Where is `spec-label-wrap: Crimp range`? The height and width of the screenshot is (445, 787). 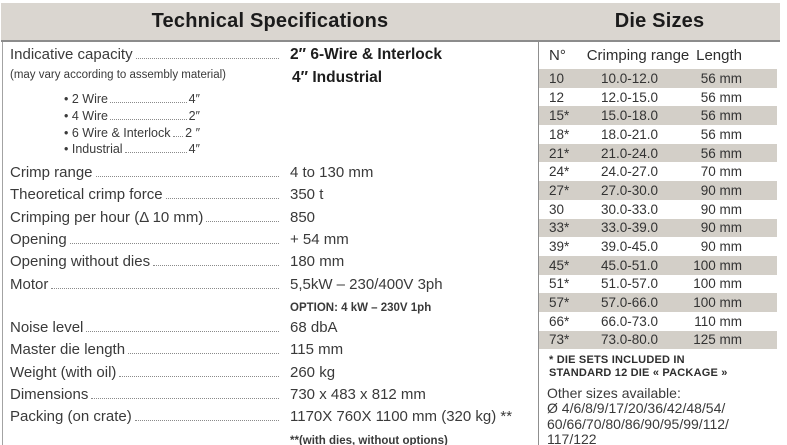
spec-label-wrap: Crimp range is located at coordinates (146, 172).